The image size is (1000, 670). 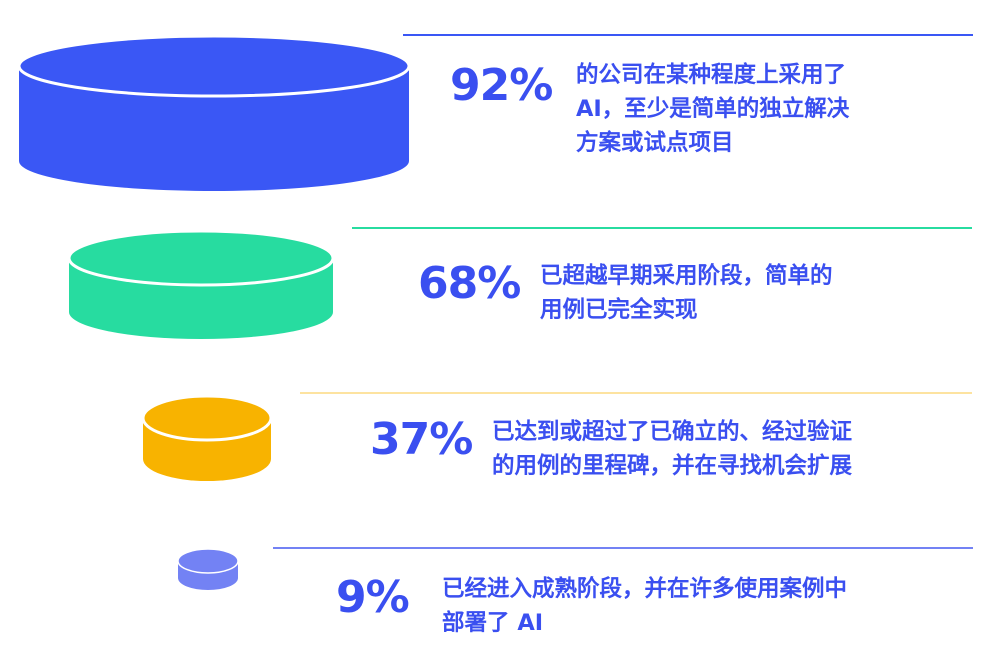 What do you see at coordinates (373, 597) in the screenshot?
I see `percentage-9: 9%` at bounding box center [373, 597].